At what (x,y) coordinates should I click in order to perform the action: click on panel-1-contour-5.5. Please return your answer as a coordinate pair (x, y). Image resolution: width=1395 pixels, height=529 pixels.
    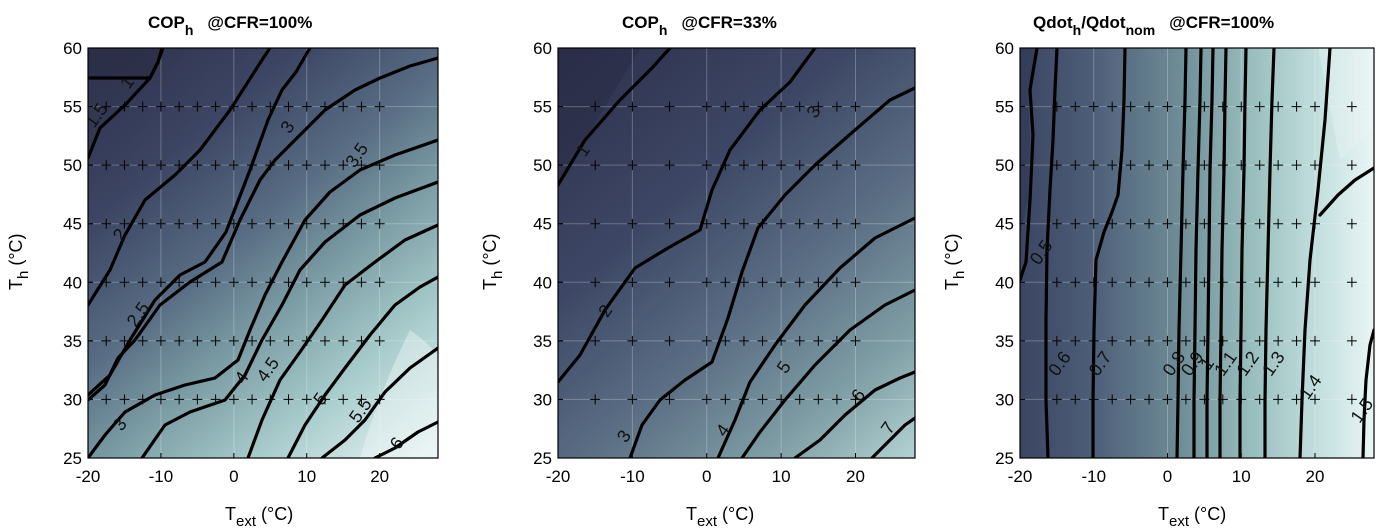
    Looking at the image, I should click on (379, 402).